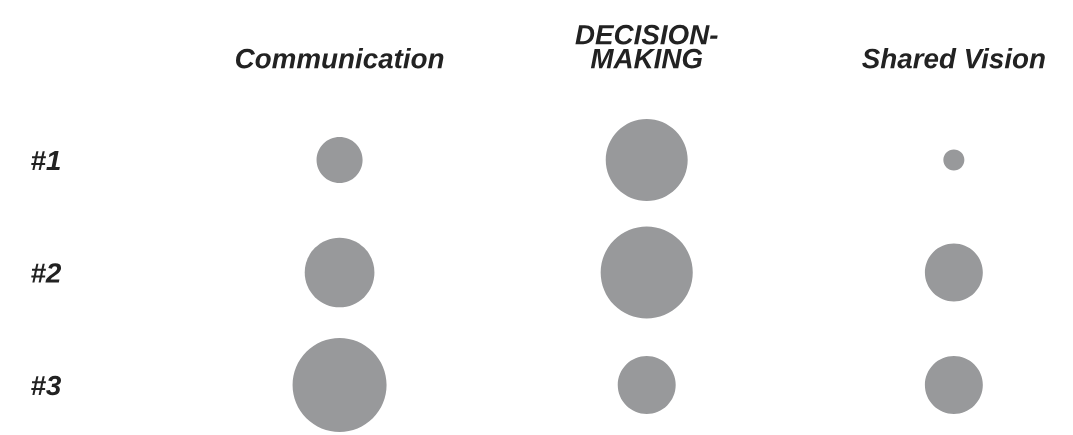 The image size is (1073, 435). I want to click on y-tick-label: #2, so click(46, 273).